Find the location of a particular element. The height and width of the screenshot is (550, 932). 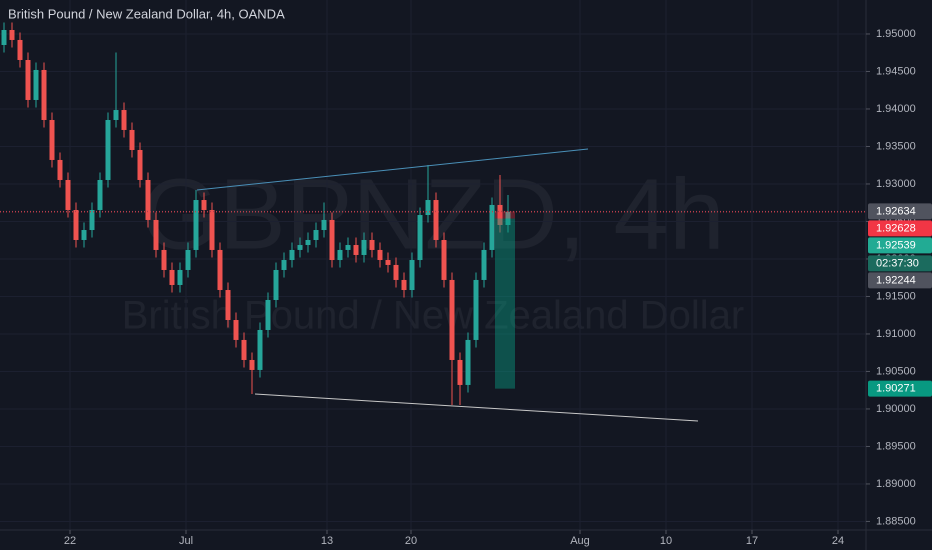

x-tick-label: 24 is located at coordinates (838, 541).